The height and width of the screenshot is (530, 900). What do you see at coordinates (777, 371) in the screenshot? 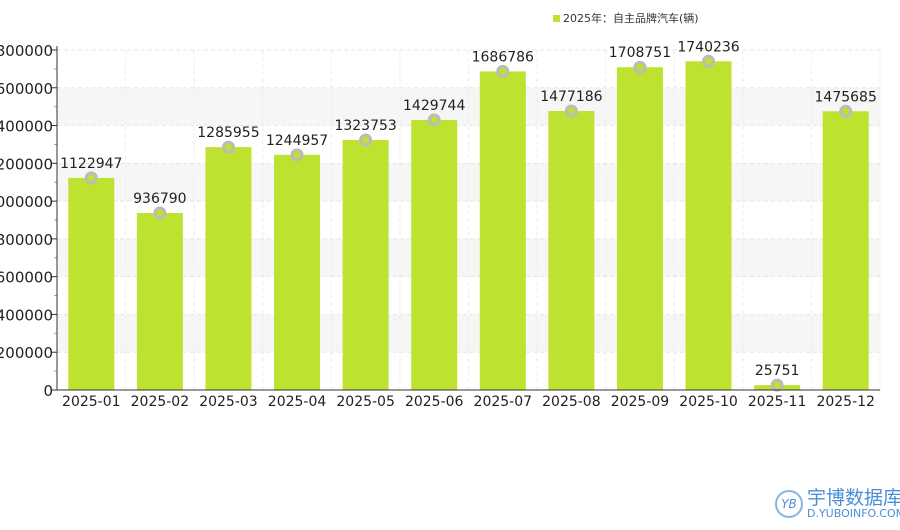
I see `data-label: 25751` at bounding box center [777, 371].